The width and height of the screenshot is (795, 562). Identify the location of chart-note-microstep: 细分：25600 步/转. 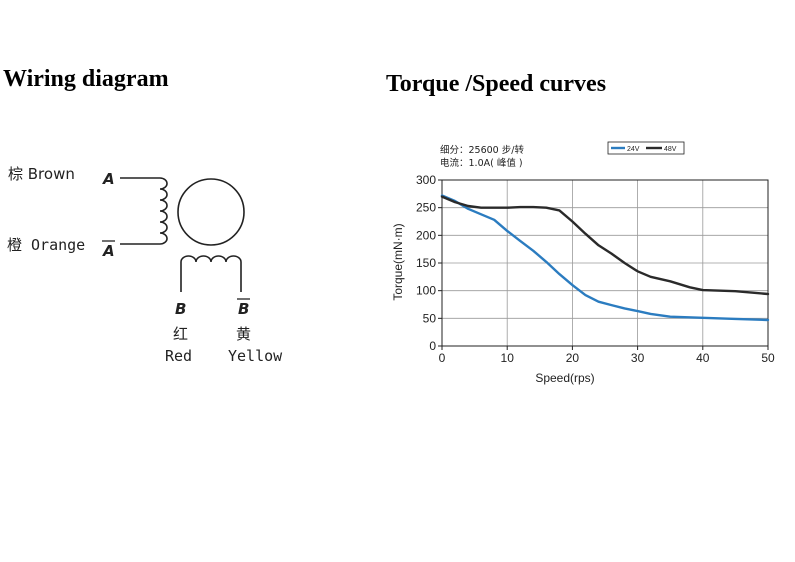
(482, 150).